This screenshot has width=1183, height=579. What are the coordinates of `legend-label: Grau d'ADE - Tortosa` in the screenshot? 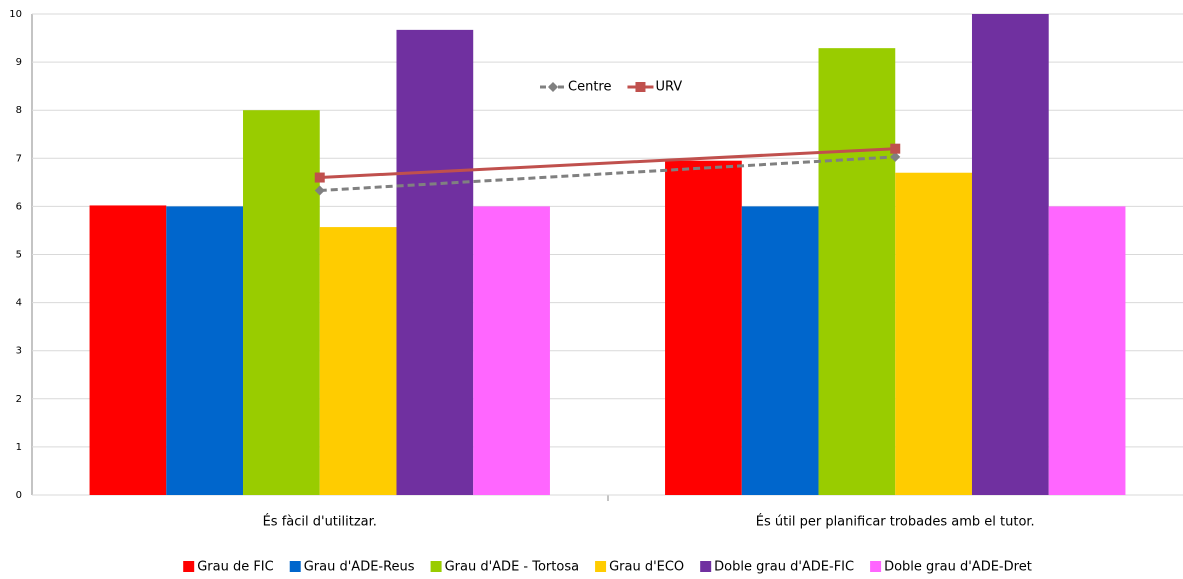 It's located at (512, 567).